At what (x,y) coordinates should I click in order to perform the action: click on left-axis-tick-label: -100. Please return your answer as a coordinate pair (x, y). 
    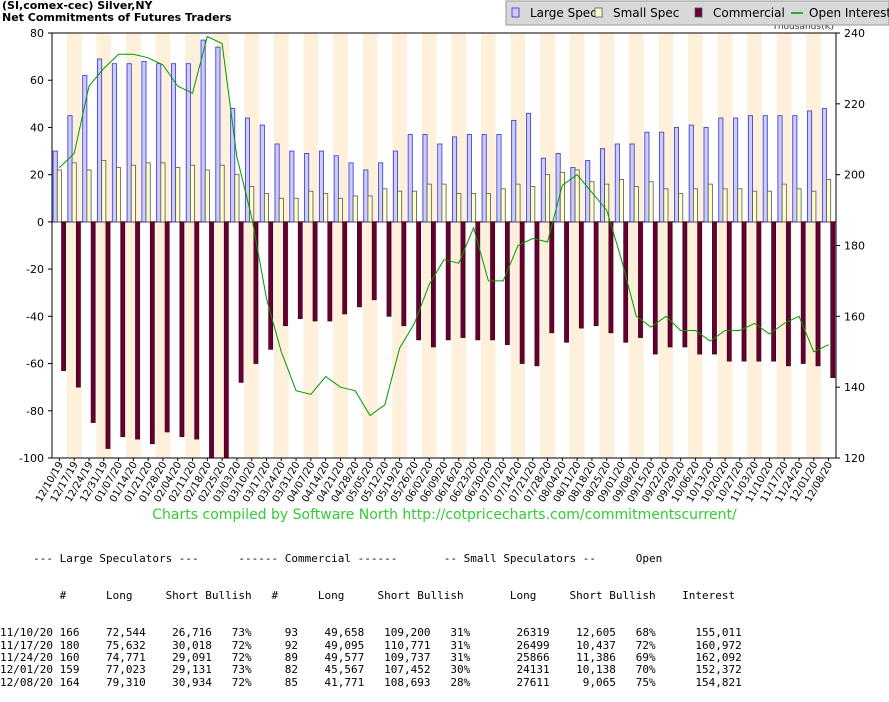
    Looking at the image, I should click on (31, 458).